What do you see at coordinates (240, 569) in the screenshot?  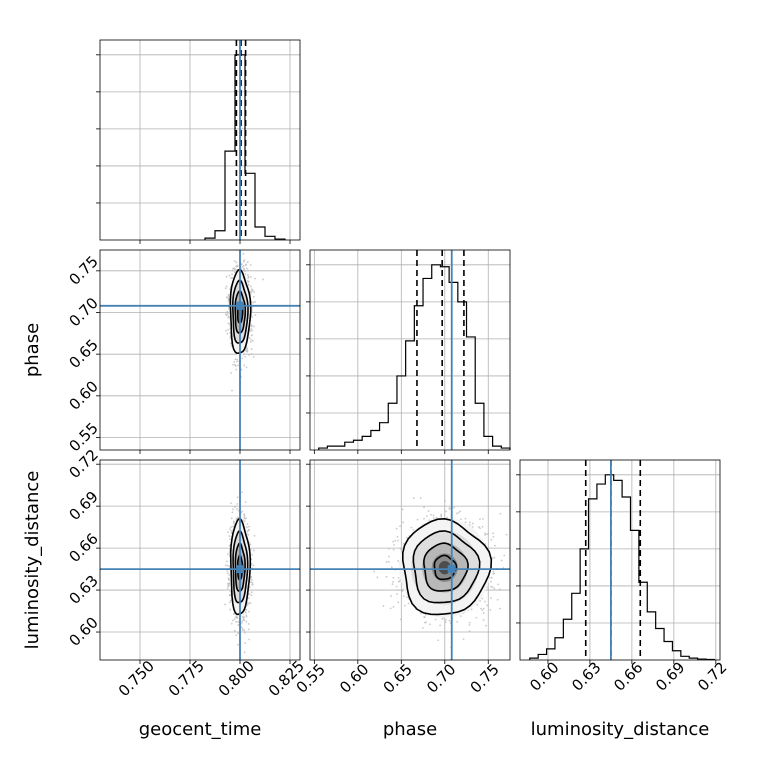 I see `scatter-geocent_time-luminosity_distance-truth-marker` at bounding box center [240, 569].